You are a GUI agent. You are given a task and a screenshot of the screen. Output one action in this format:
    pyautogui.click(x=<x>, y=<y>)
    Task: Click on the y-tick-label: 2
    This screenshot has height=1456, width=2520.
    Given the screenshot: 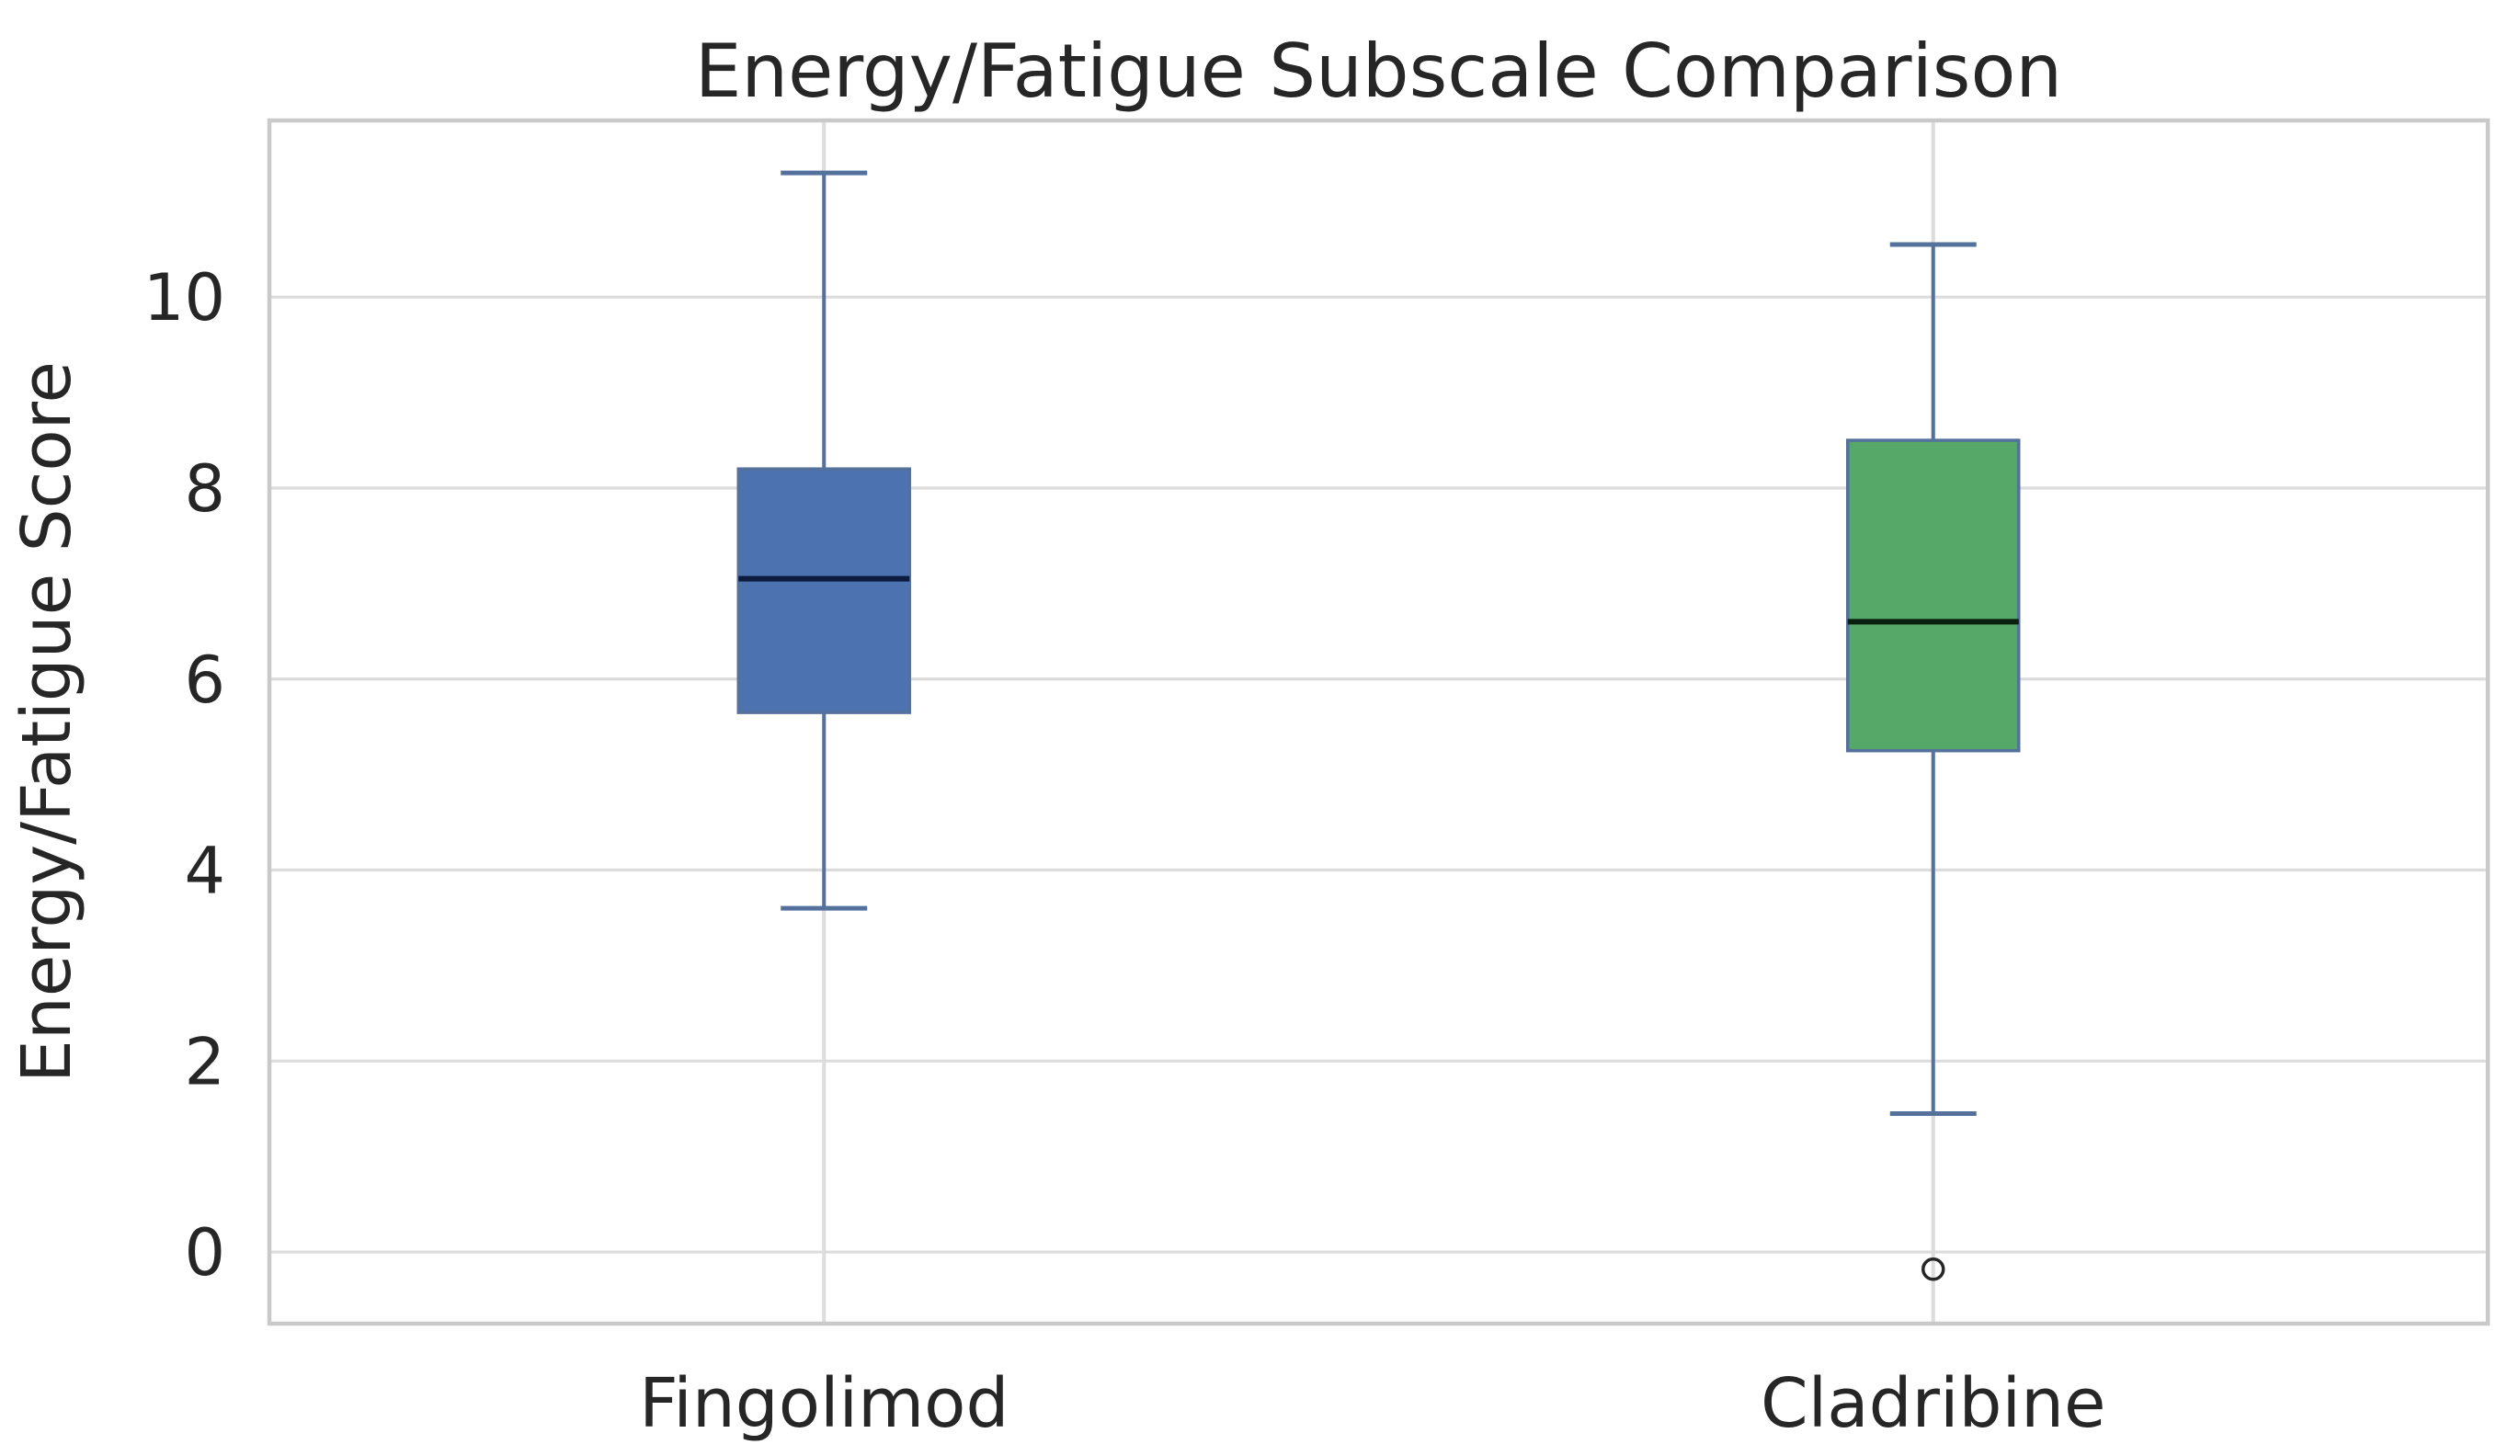 What is the action you would take?
    pyautogui.click(x=204, y=1061)
    